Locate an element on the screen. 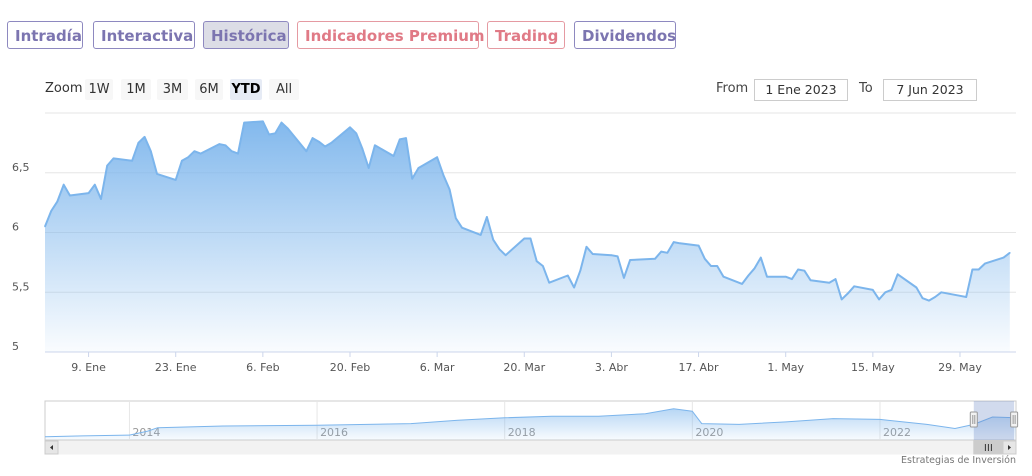 Image resolution: width=1032 pixels, height=476 pixels. navigator-year-label: 2020 is located at coordinates (709, 432).